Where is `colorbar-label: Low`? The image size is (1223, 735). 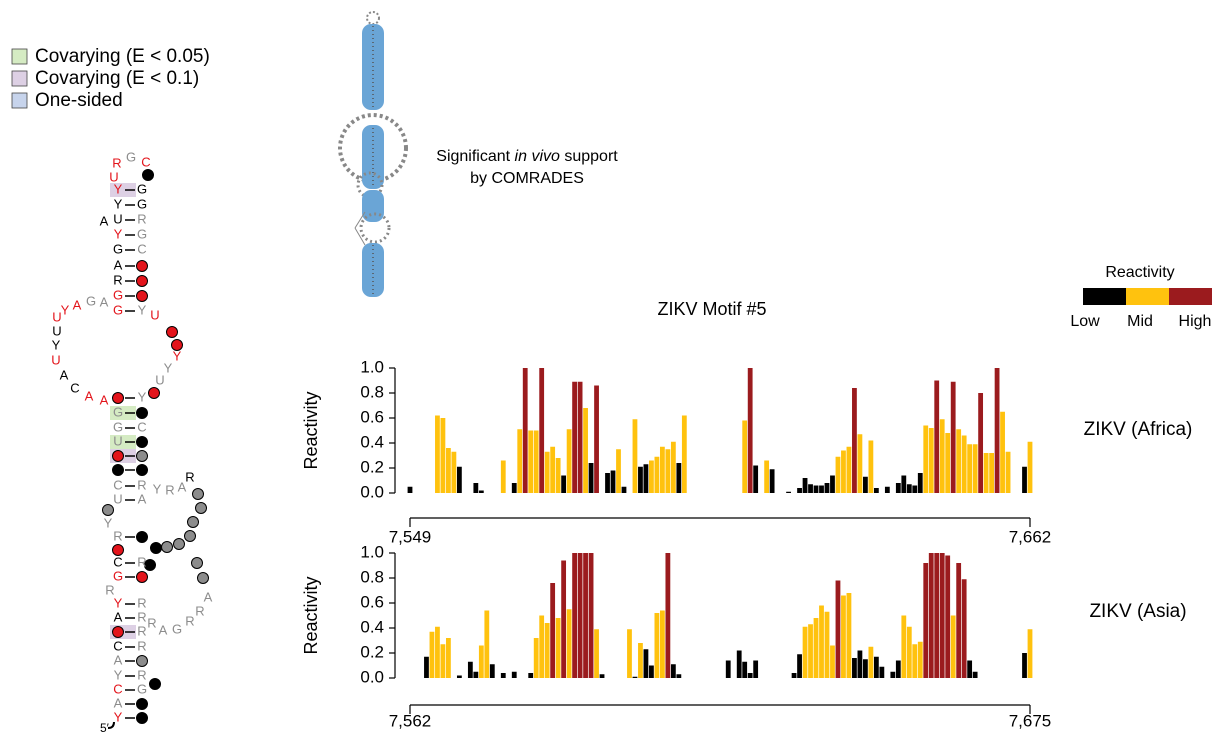 colorbar-label: Low is located at coordinates (1085, 321).